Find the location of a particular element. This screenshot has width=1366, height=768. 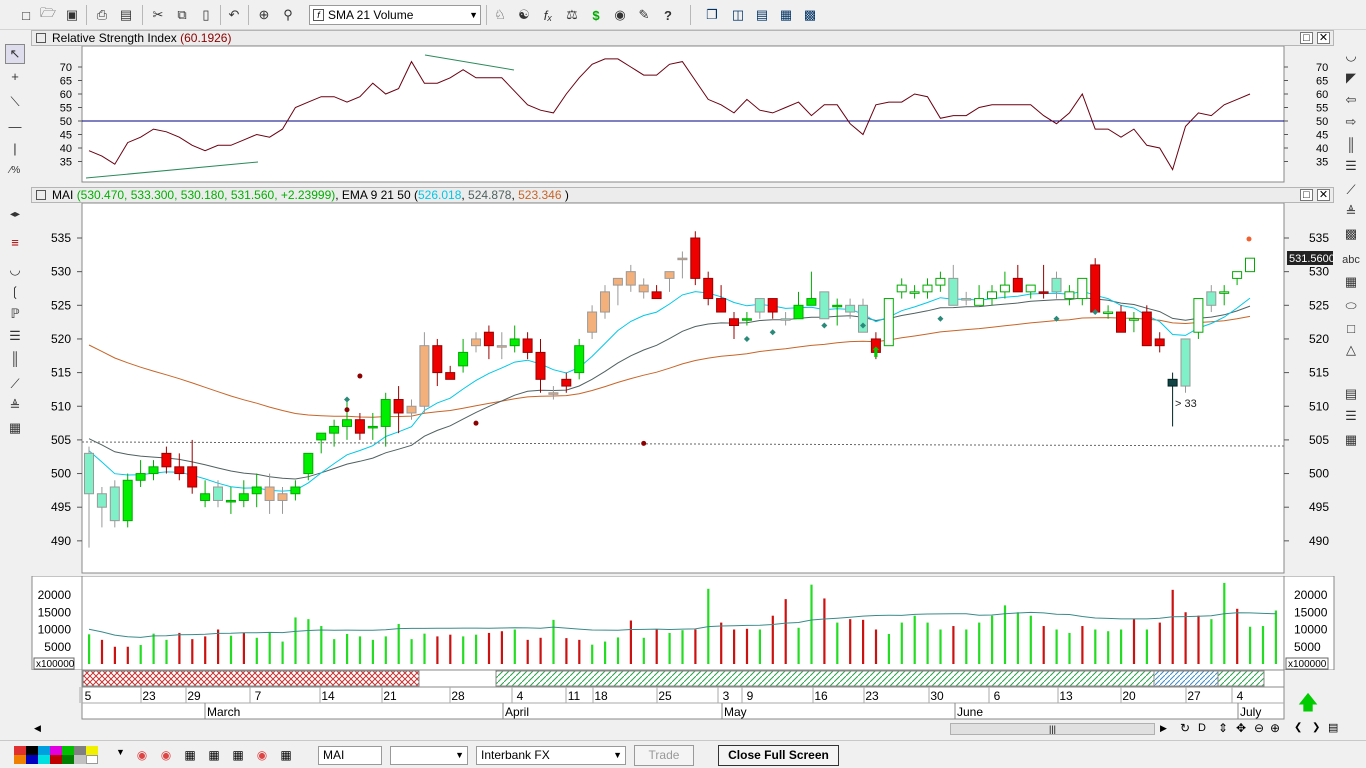

scroll-arrows-icon: ◂▸ is located at coordinates (15, 214).